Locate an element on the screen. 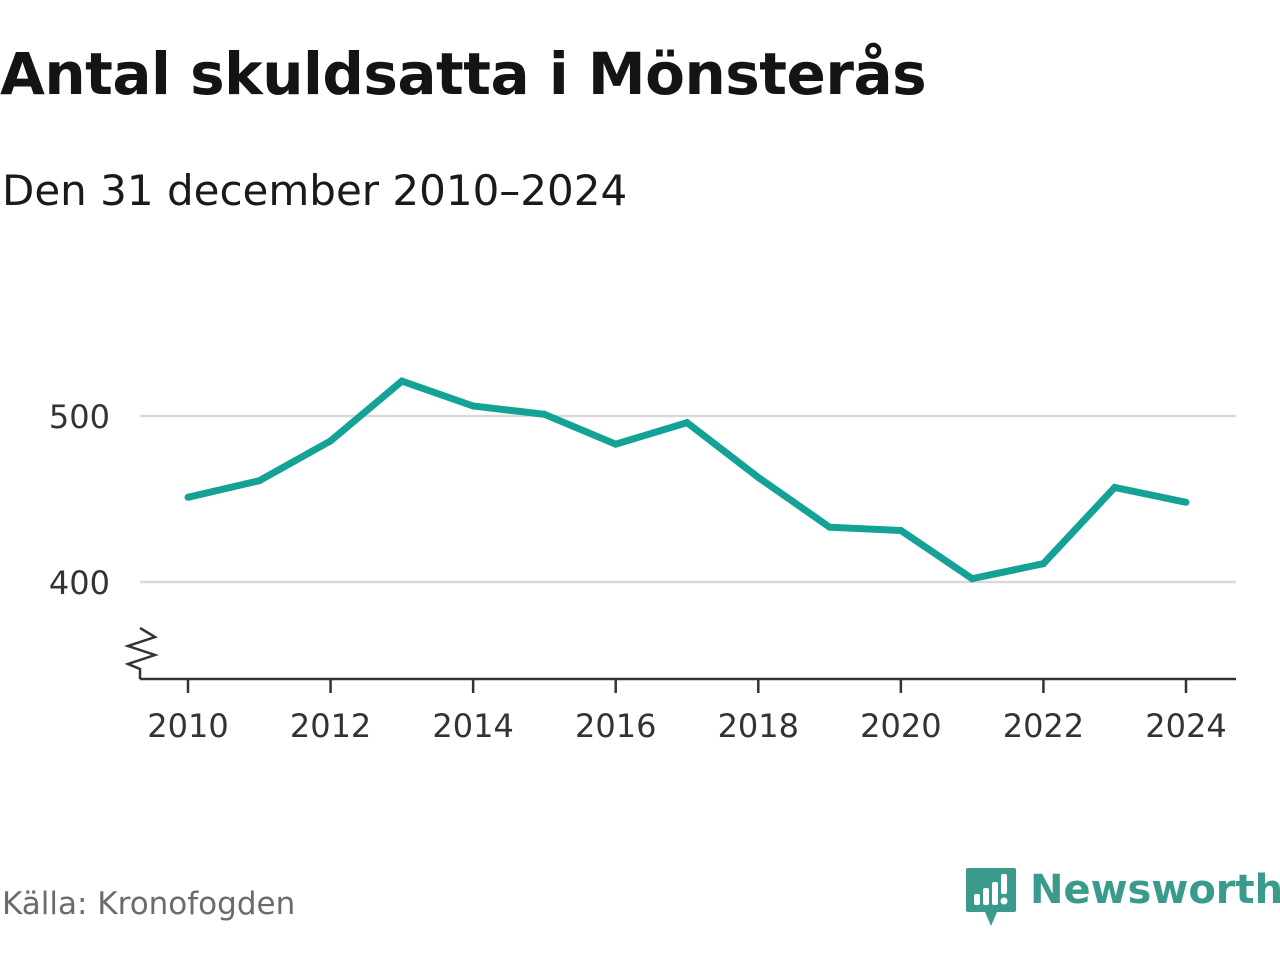  data-point-2016 is located at coordinates (616, 444).